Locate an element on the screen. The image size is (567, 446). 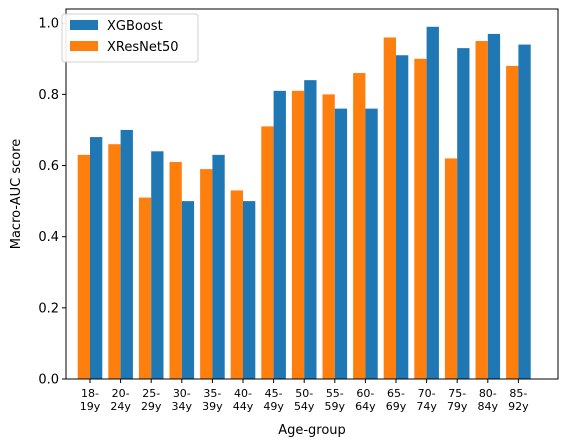
x-tick-label: 69y is located at coordinates (396, 406).